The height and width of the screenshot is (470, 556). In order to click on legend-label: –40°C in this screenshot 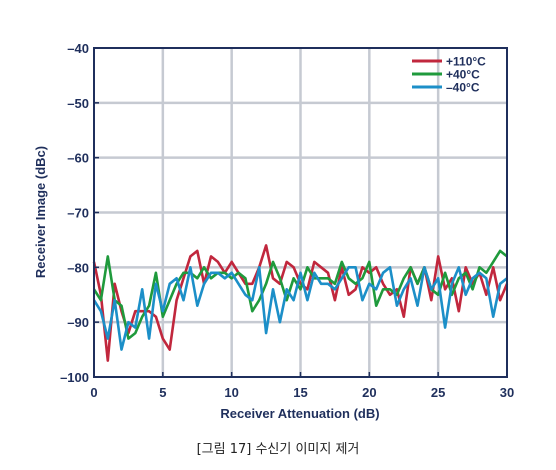, I will do `click(463, 88)`.